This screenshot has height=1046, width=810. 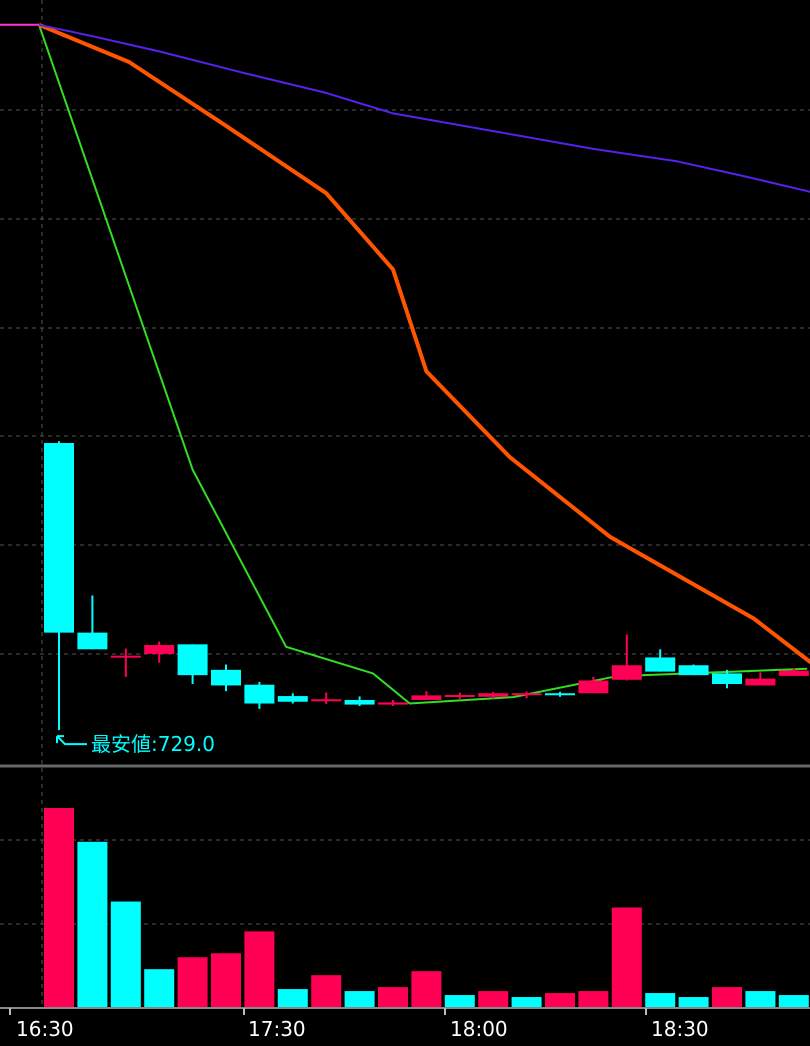 What do you see at coordinates (45, 1029) in the screenshot?
I see `x-tick-label: 16:30` at bounding box center [45, 1029].